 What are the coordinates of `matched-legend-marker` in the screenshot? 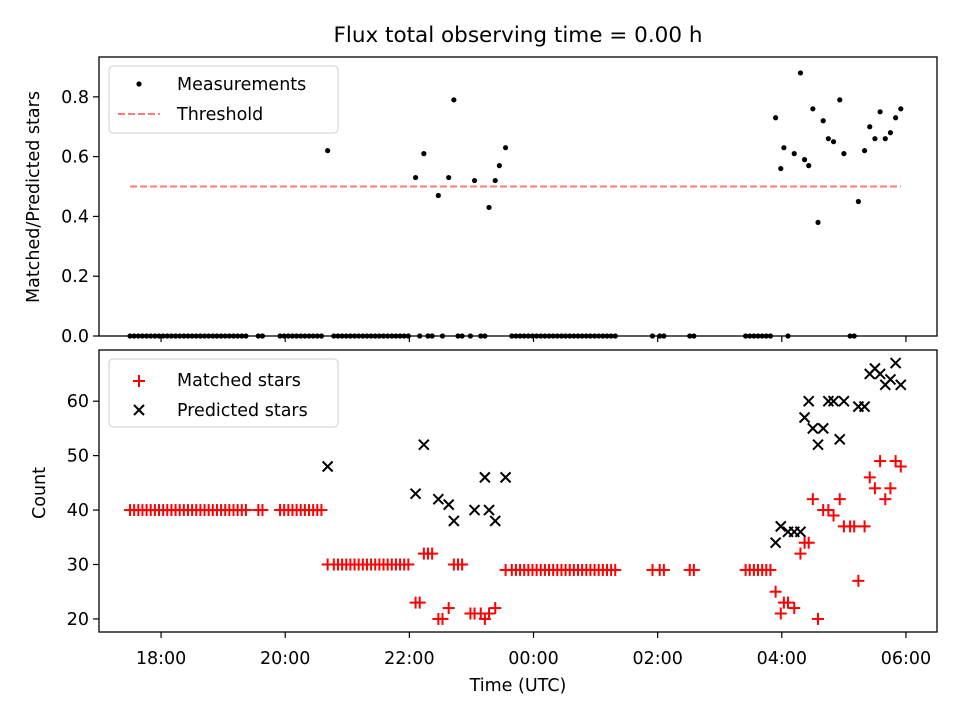 It's located at (139, 381).